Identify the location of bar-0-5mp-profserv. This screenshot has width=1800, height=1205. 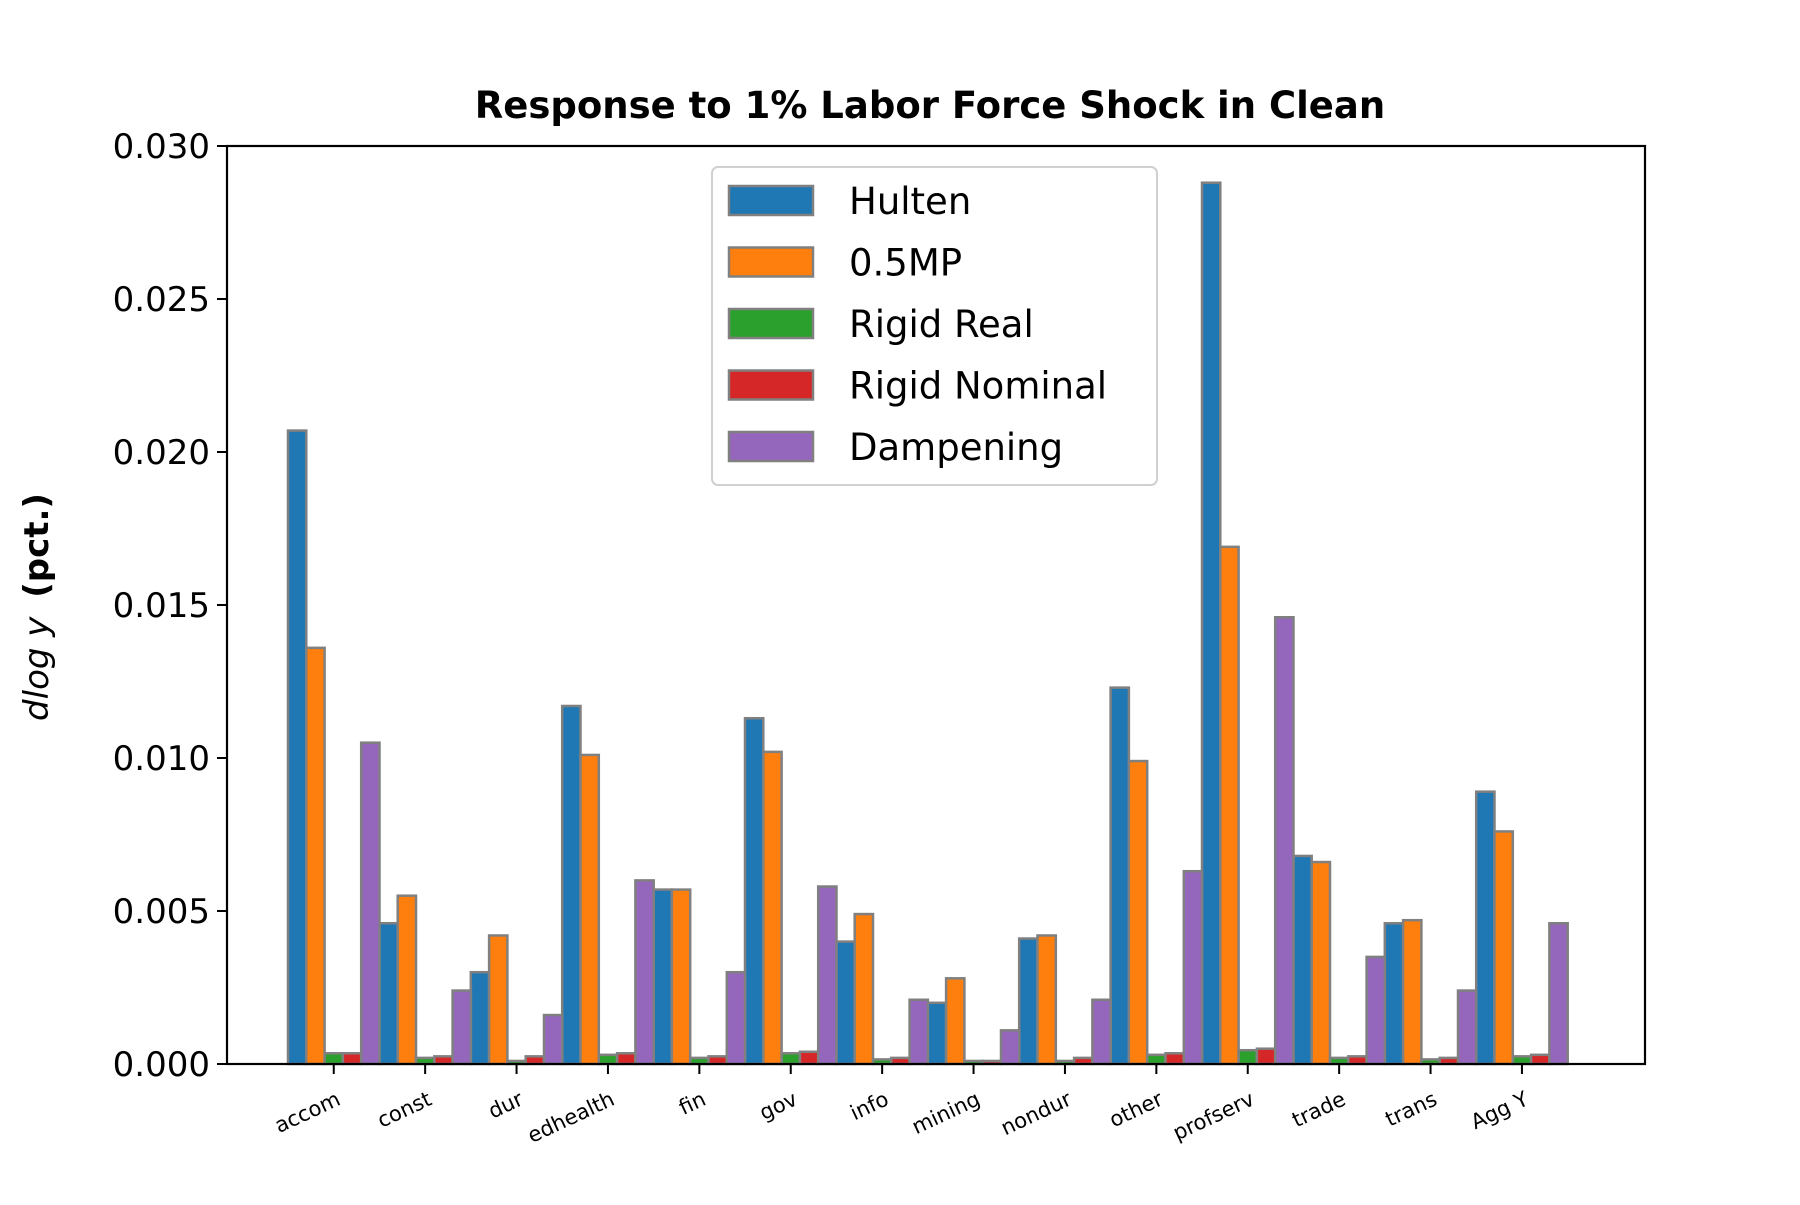
(1229, 805).